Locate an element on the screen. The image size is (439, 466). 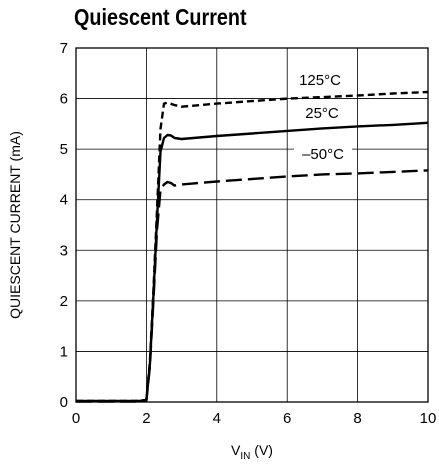
series-labels: 125°C 25°C –50°C is located at coordinates (321, 117).